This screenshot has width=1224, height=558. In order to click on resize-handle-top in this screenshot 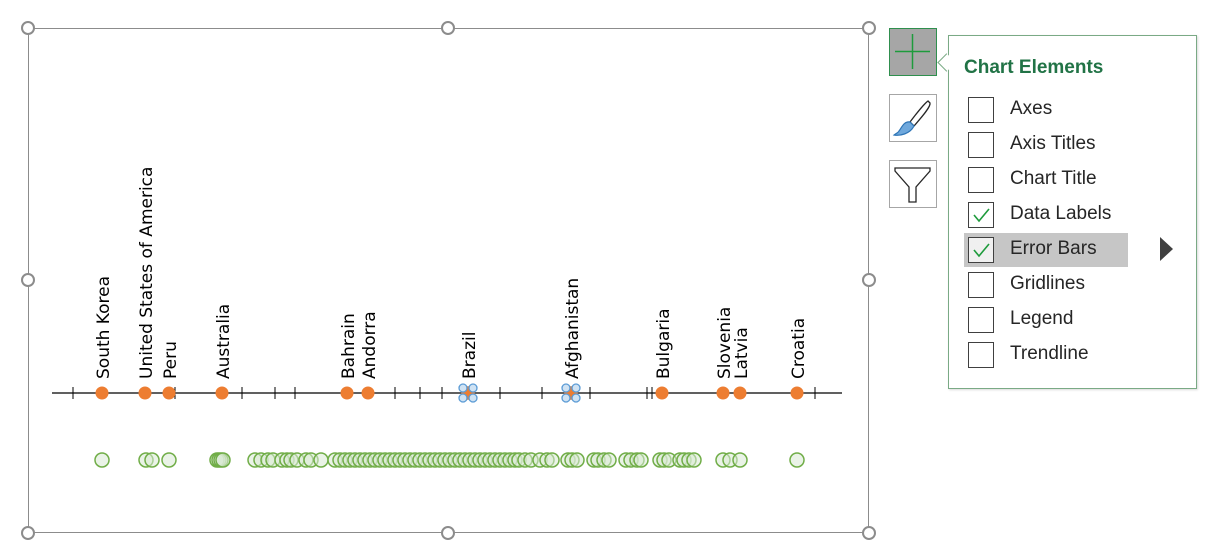, I will do `click(448, 28)`.